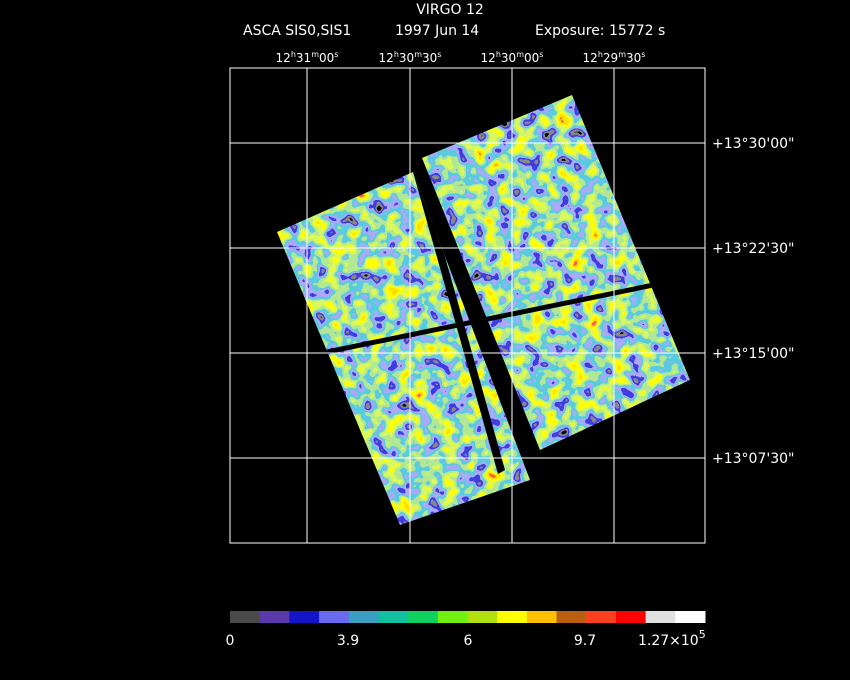  What do you see at coordinates (668, 641) in the screenshot?
I see `colorbar-max-base: 1.27×10` at bounding box center [668, 641].